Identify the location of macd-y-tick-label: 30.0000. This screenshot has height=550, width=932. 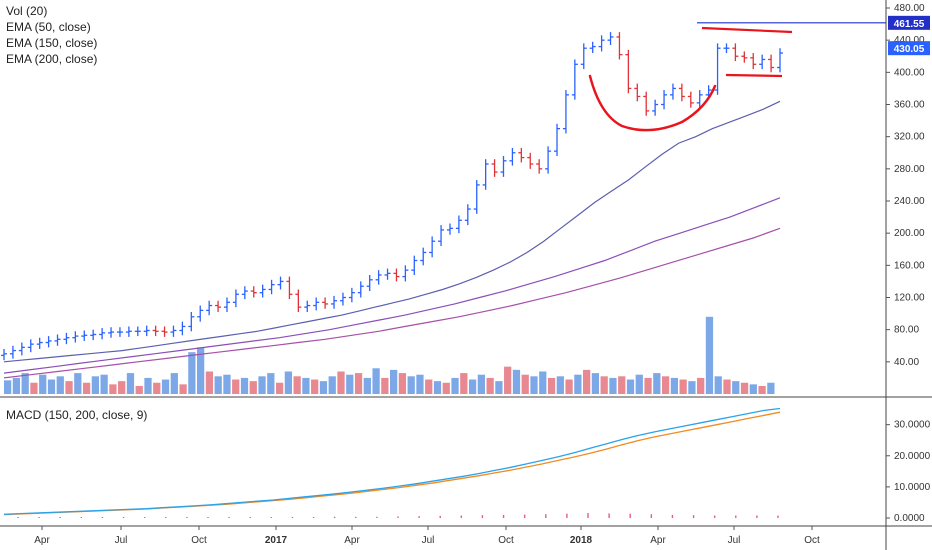
(912, 425).